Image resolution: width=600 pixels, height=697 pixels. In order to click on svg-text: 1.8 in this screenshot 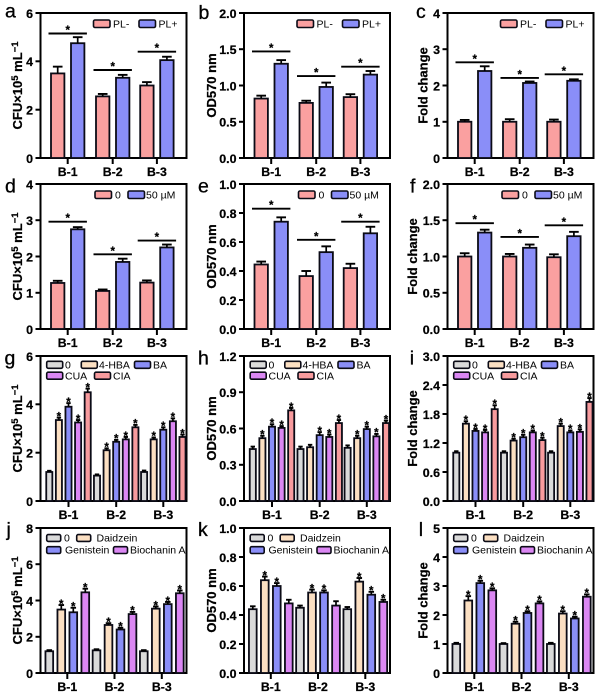, I will do `click(431, 415)`.